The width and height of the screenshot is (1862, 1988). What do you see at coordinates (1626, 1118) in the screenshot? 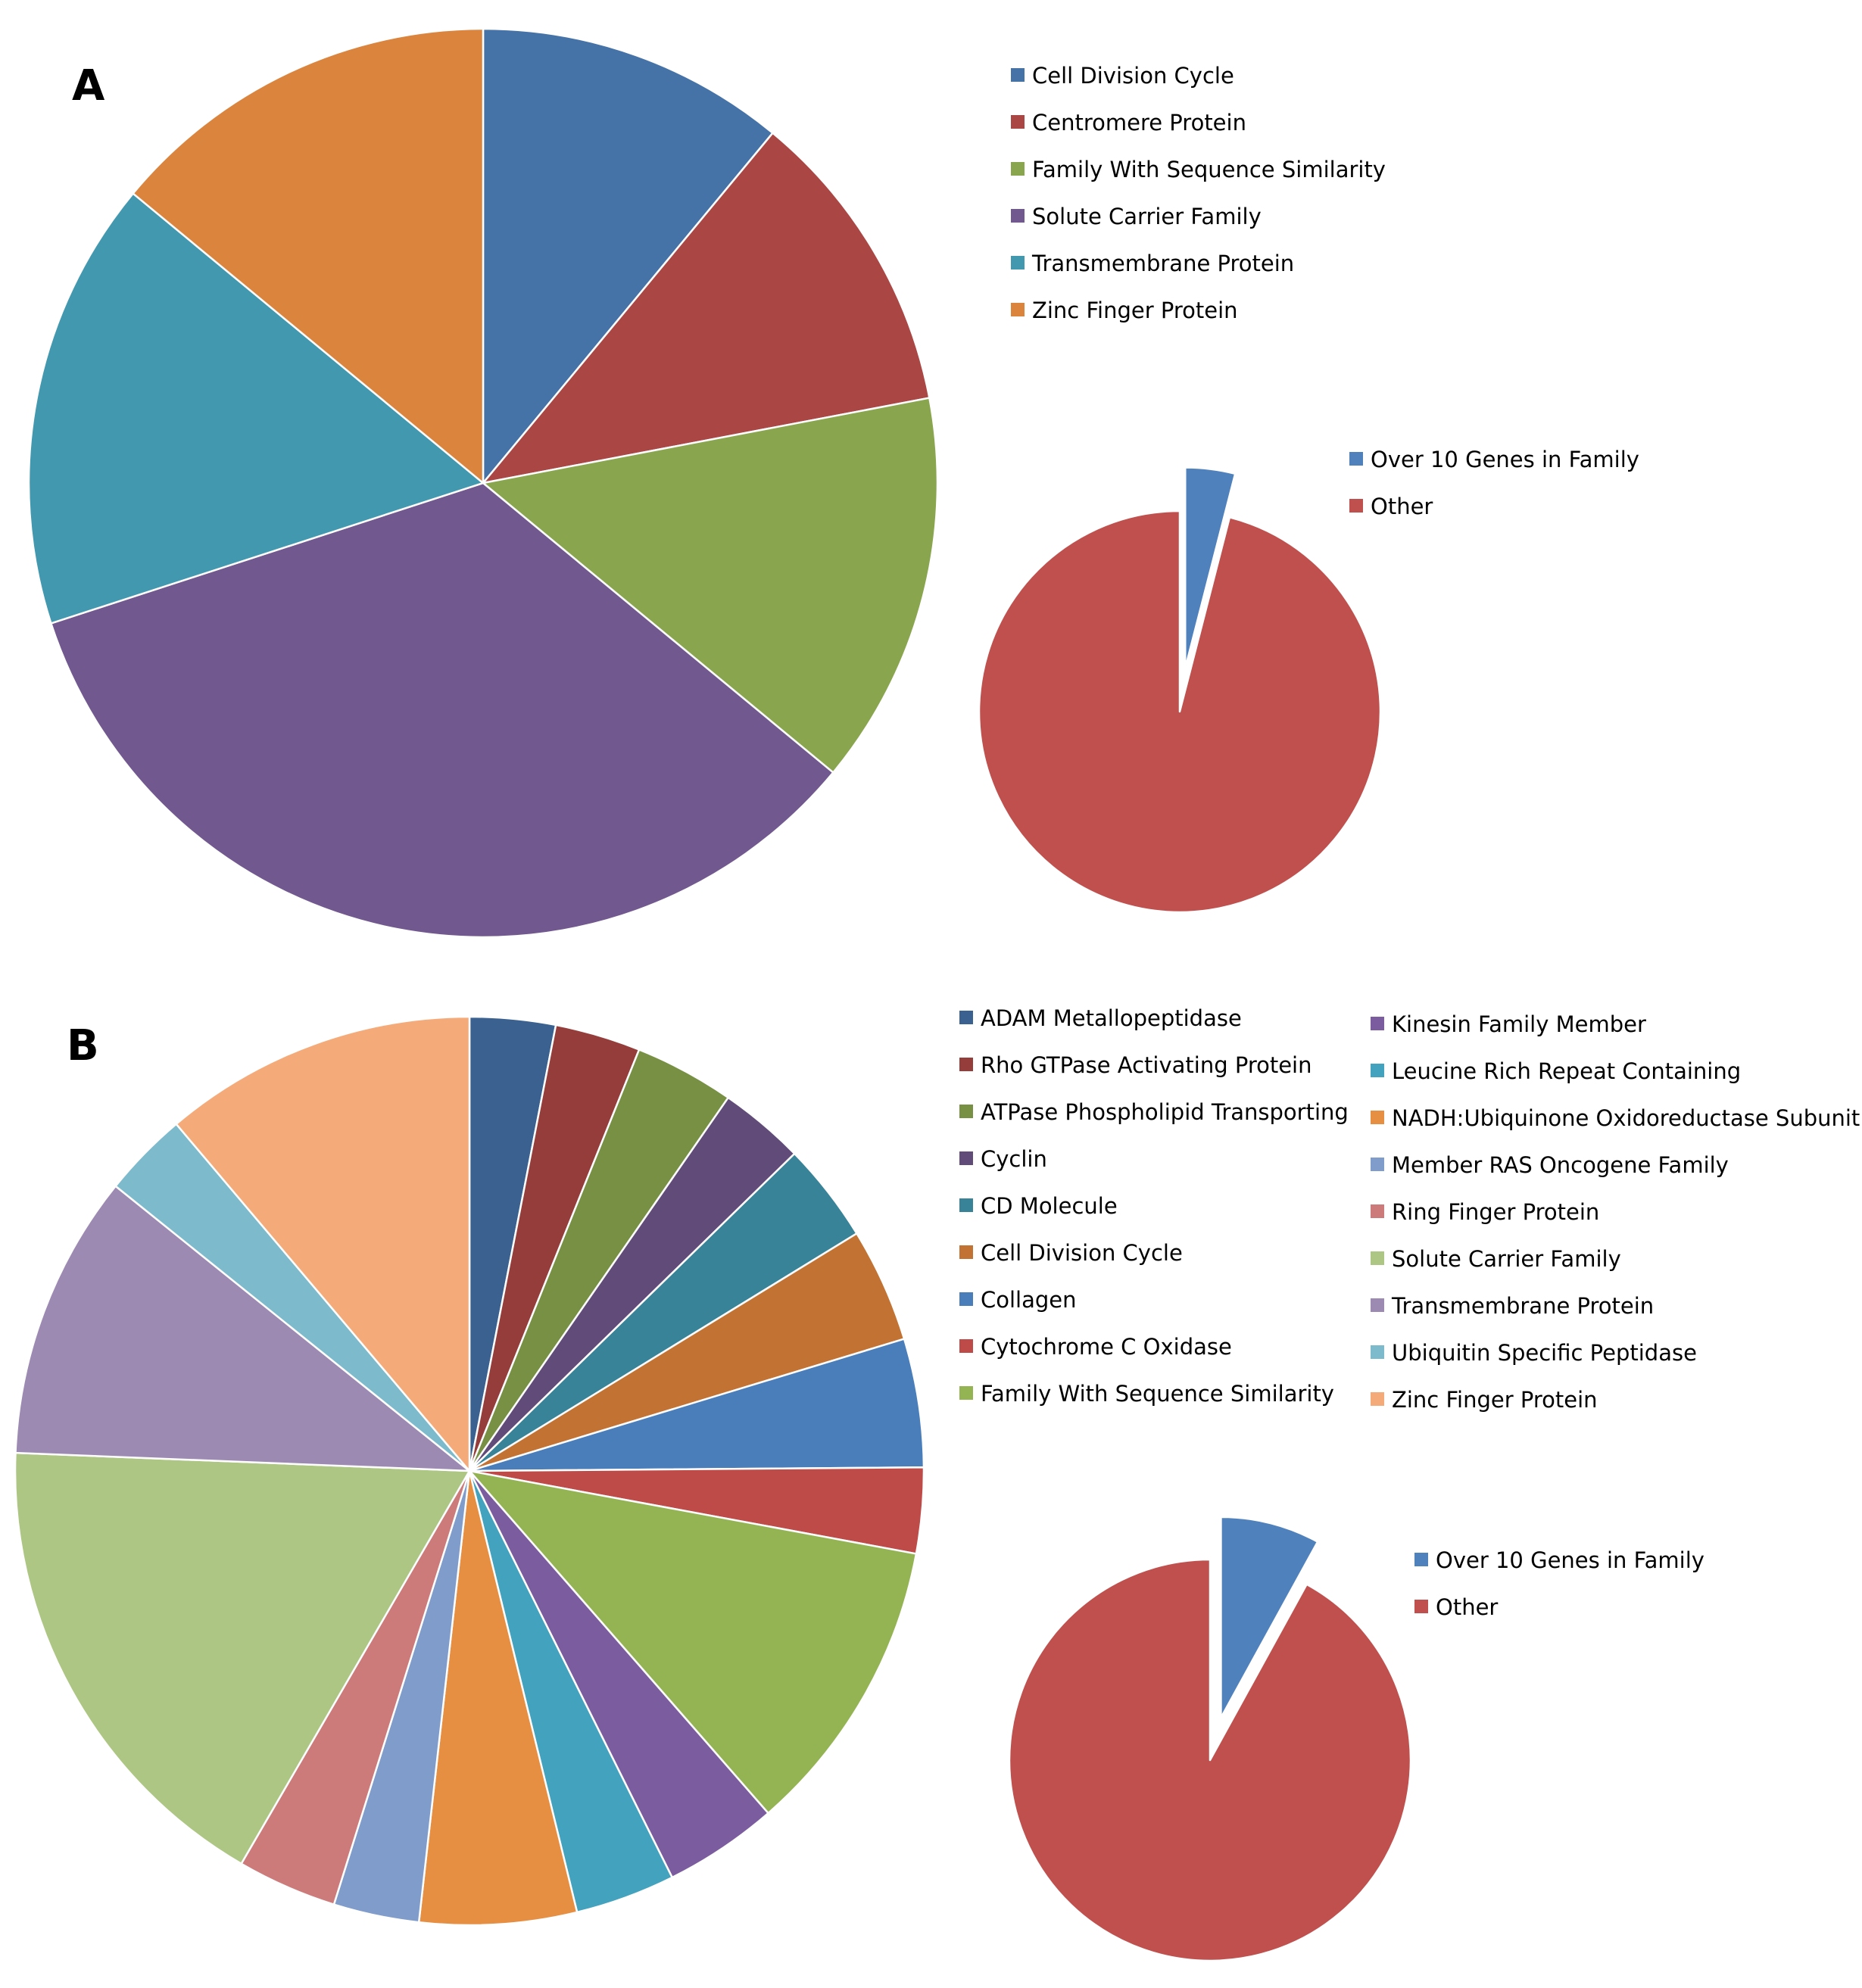
I see `legend-label: NADH:Ubiquinone Oxidoreductase Subunit` at bounding box center [1626, 1118].